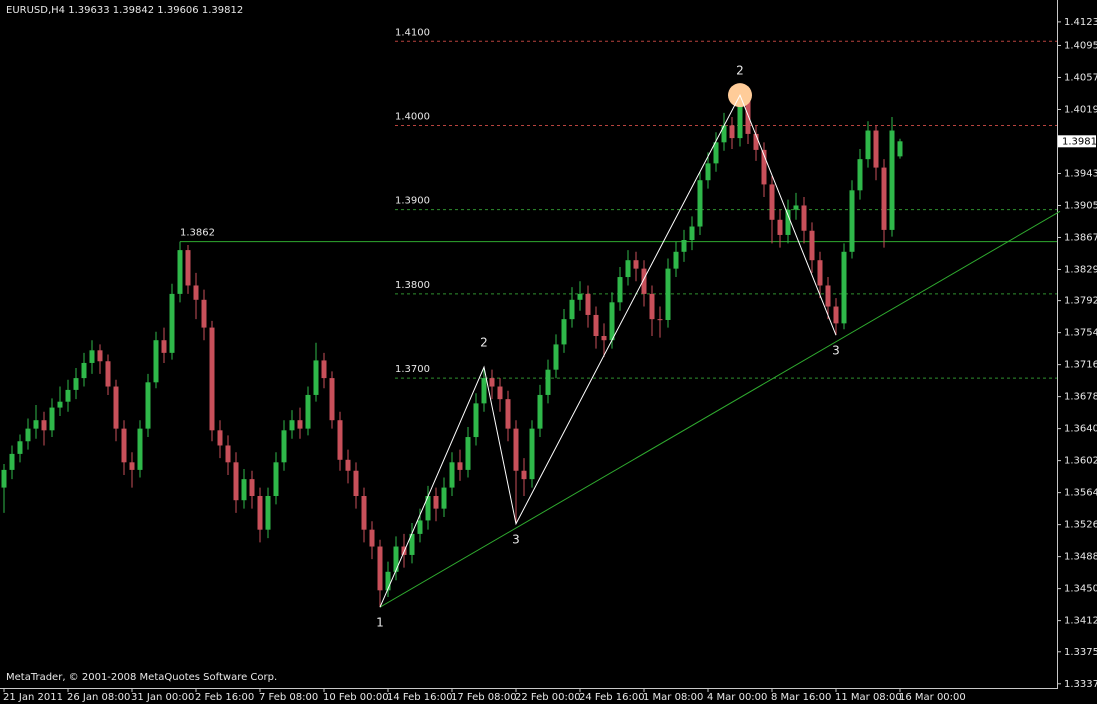 The image size is (1097, 704). I want to click on y-tick-label: 1.37920, so click(1080, 301).